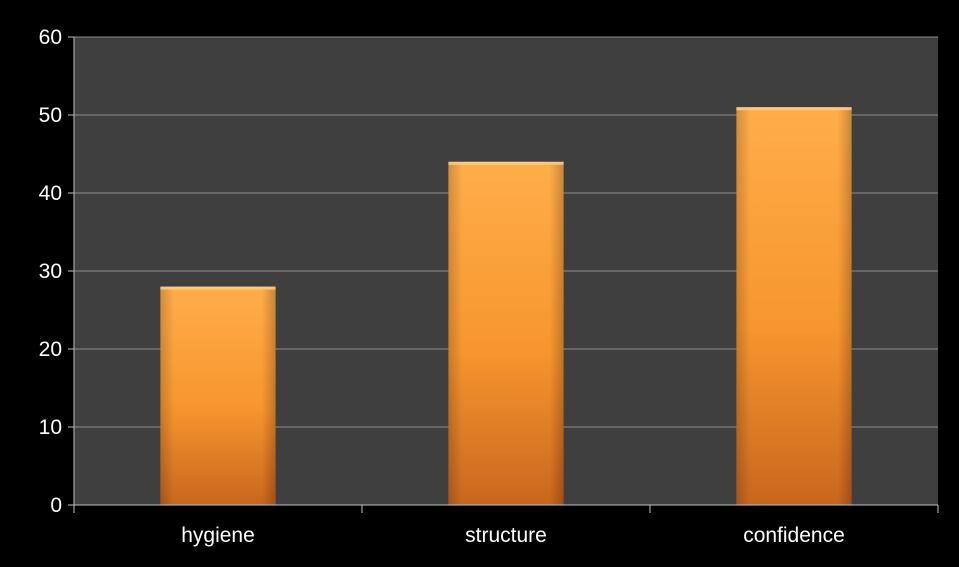 This screenshot has width=959, height=567. What do you see at coordinates (50, 37) in the screenshot?
I see `y-tick-label: 60` at bounding box center [50, 37].